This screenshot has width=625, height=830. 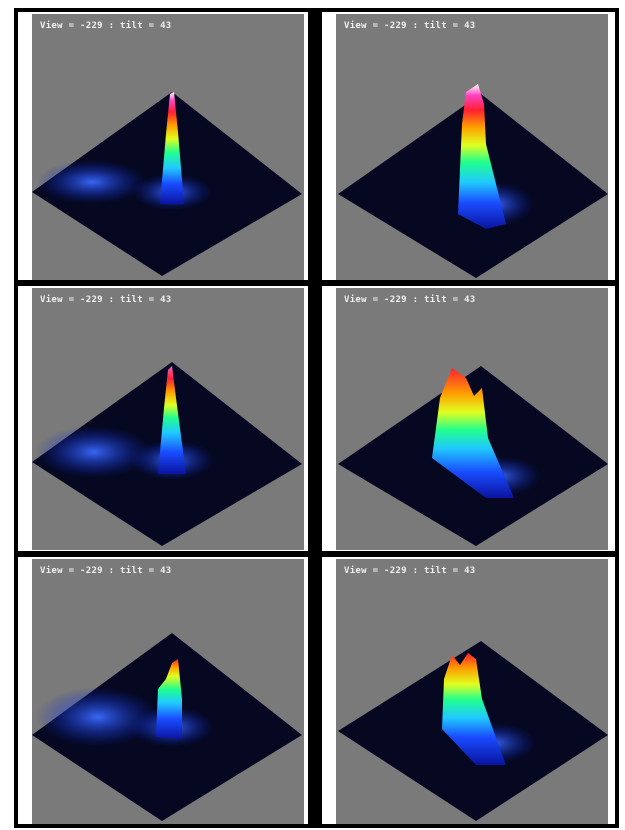 I want to click on surface-panel-4: View = -229 : tilt = 43, so click(x=472, y=419).